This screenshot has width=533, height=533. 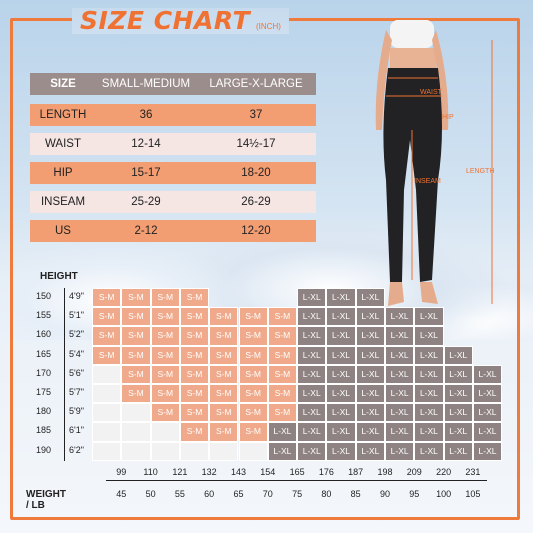 I want to click on weight-kg-label: 95, so click(x=414, y=493).